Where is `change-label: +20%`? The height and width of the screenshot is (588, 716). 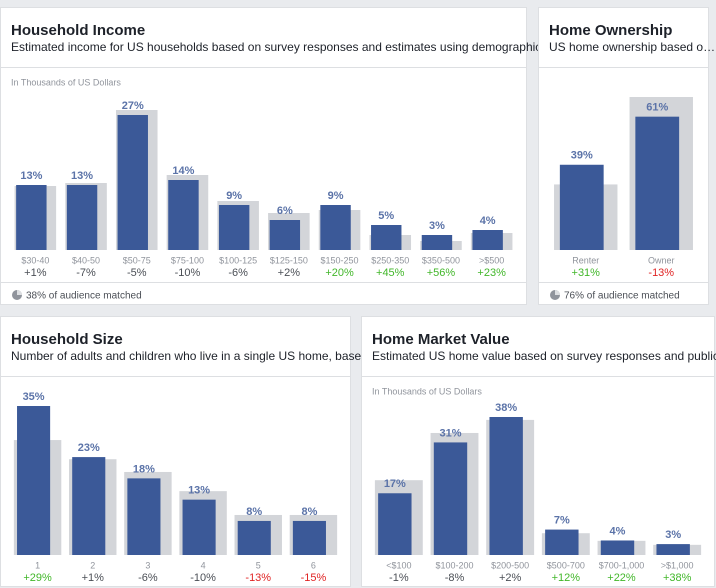
change-label: +20% is located at coordinates (339, 273).